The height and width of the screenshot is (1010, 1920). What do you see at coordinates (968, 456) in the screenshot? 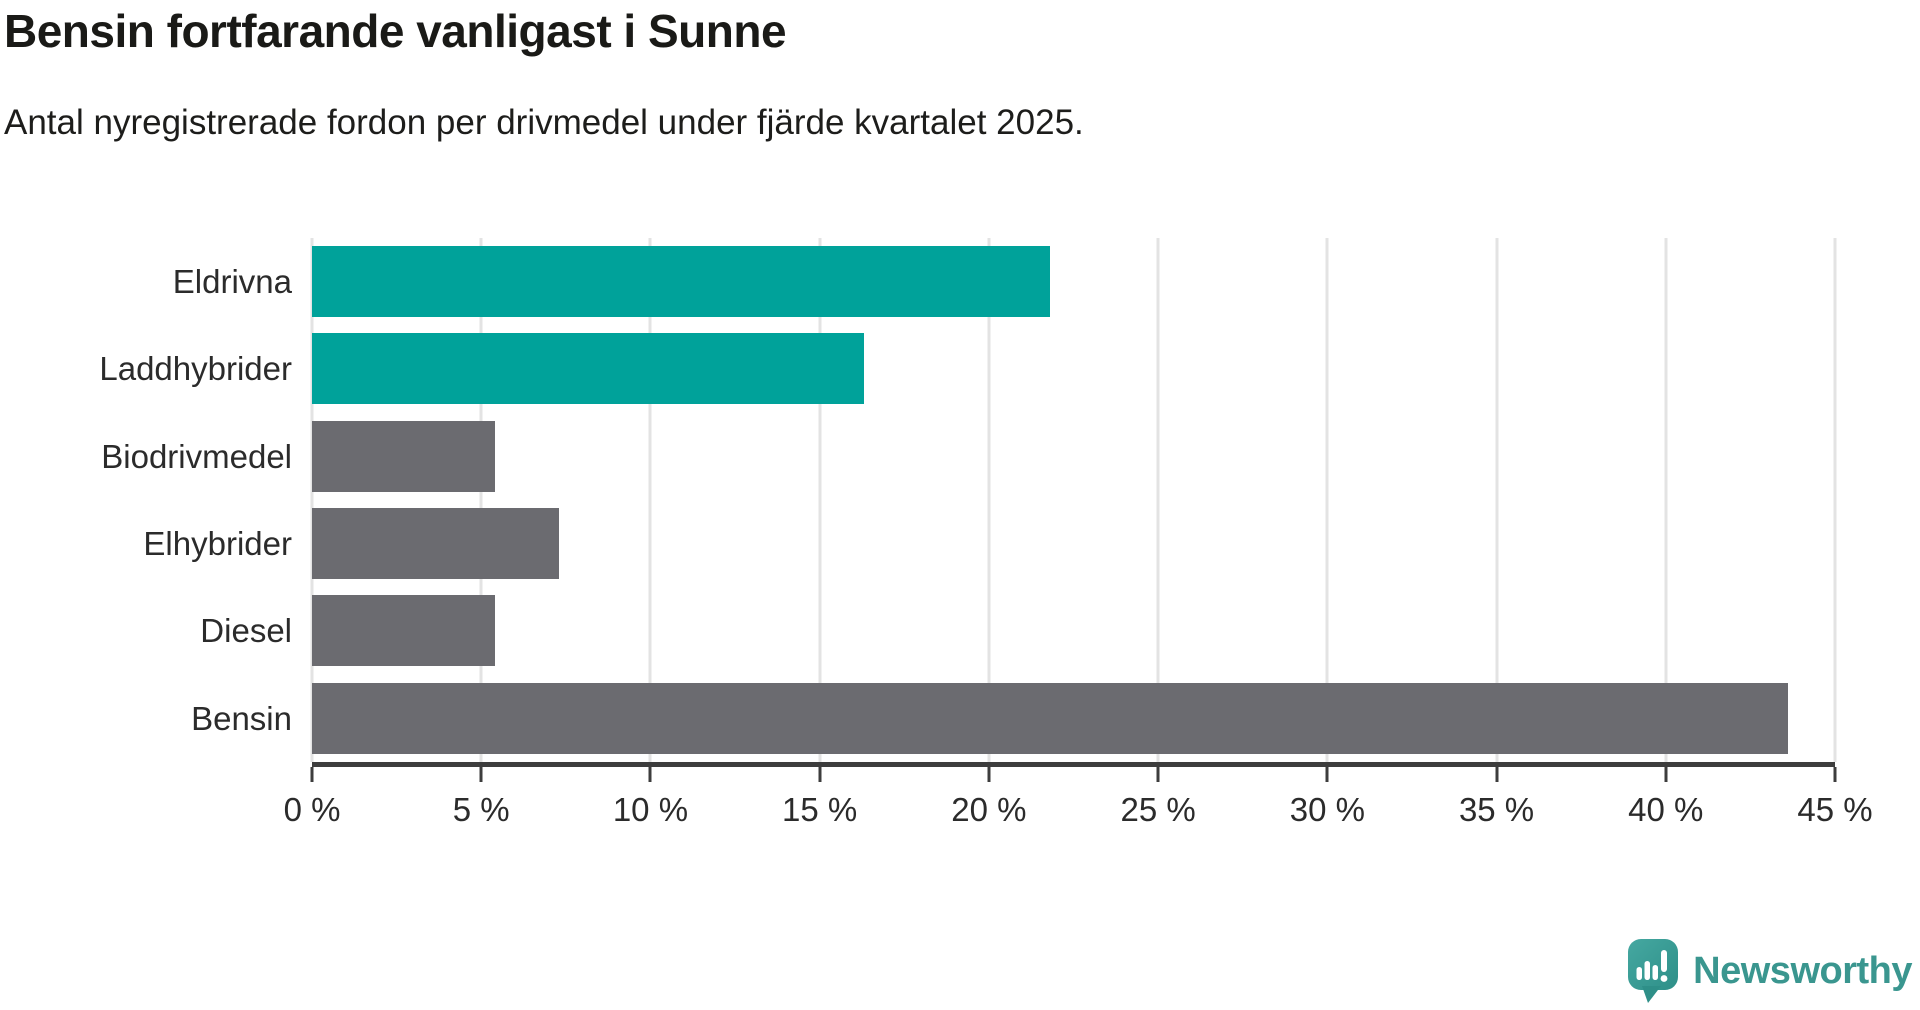
I see `bar-row-biodrivmedel: Biodrivmedel` at bounding box center [968, 456].